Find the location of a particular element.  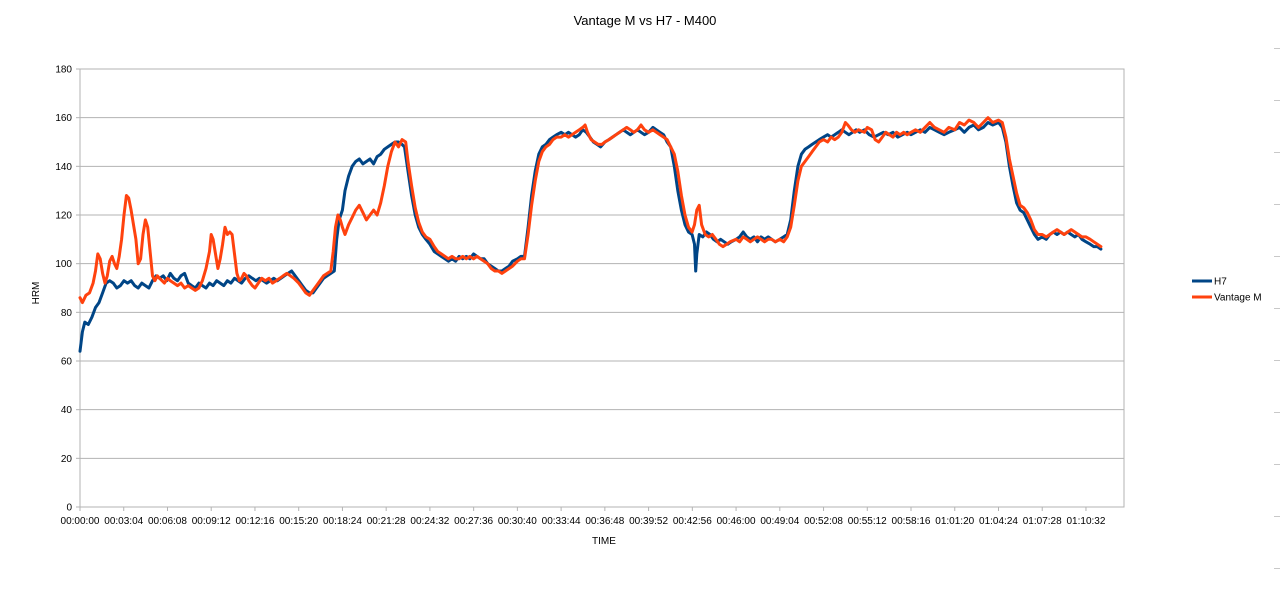

legend-label: Vantage M is located at coordinates (1238, 298).